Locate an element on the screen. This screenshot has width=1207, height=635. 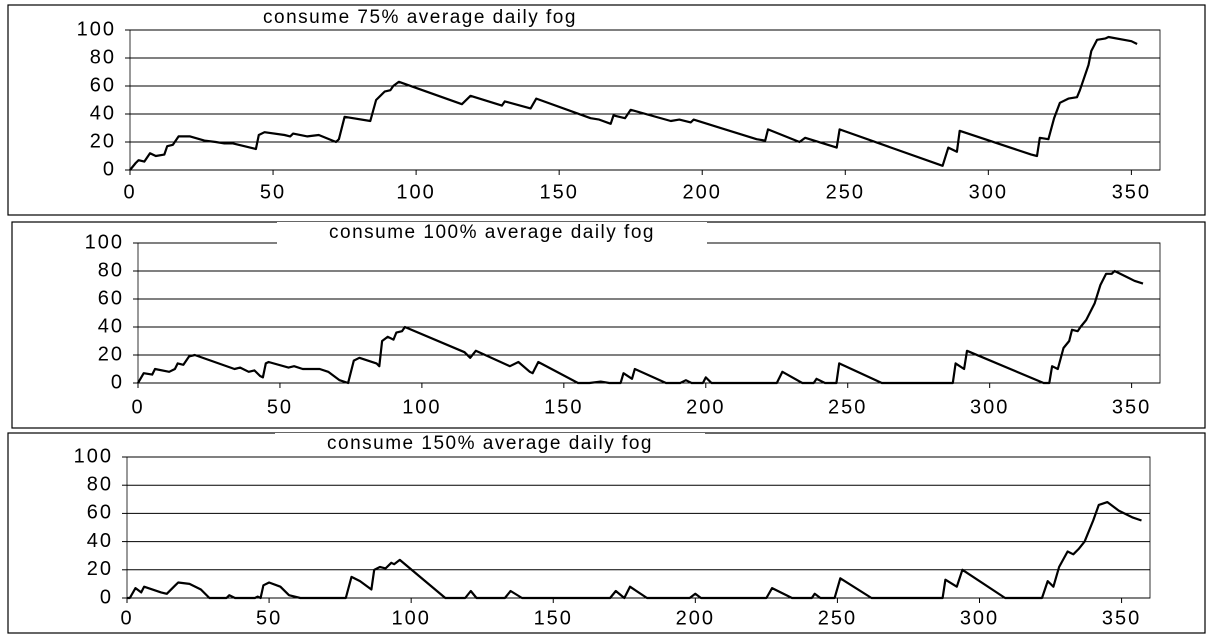
chart-title: consume 150% average daily fog is located at coordinates (490, 443).